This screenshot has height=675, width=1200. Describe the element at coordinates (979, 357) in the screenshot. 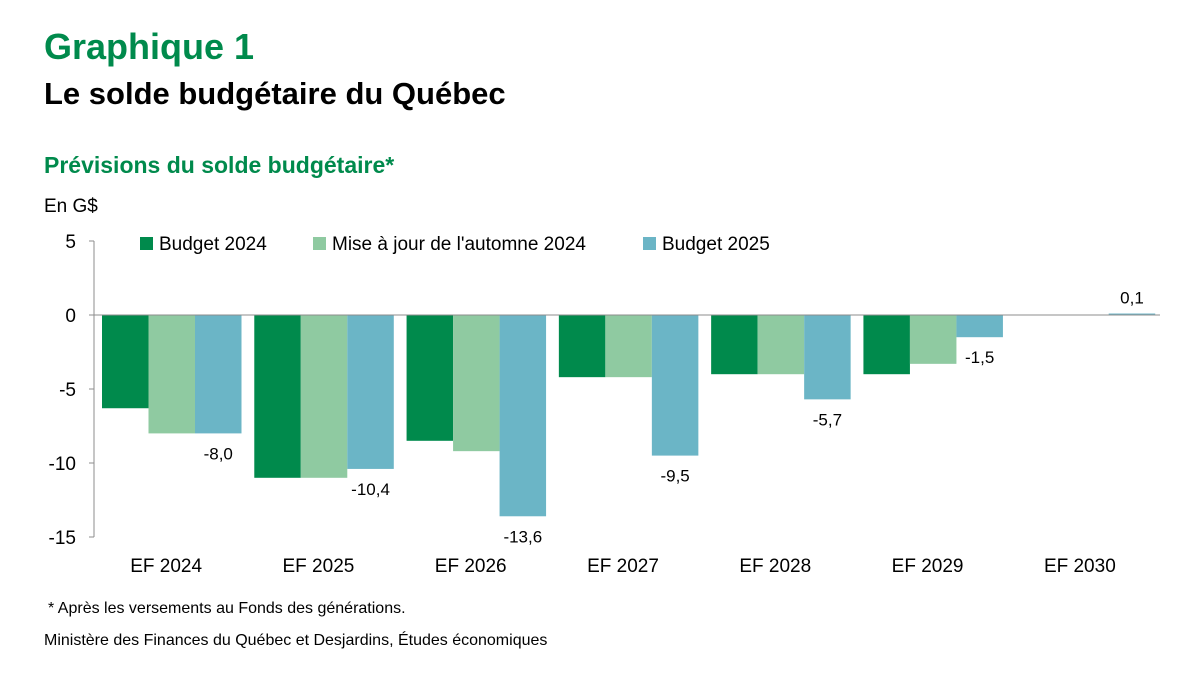

I see `data-label: -1,5` at that location.